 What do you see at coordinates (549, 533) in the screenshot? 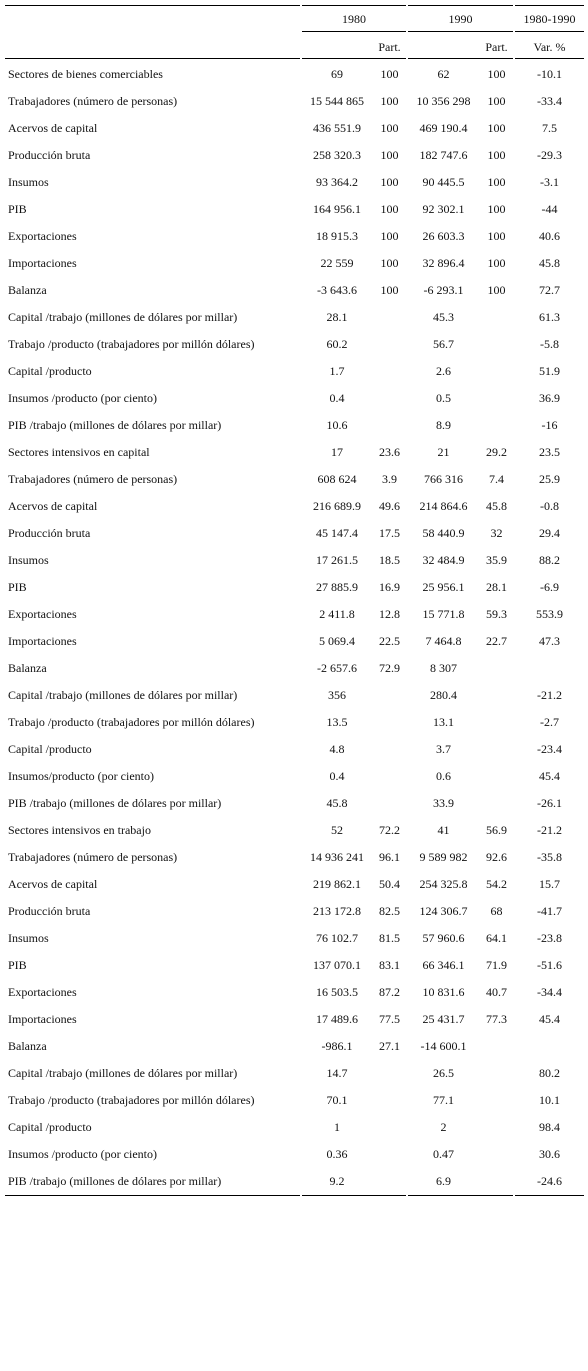
I see `var-pct: 29.4` at bounding box center [549, 533].